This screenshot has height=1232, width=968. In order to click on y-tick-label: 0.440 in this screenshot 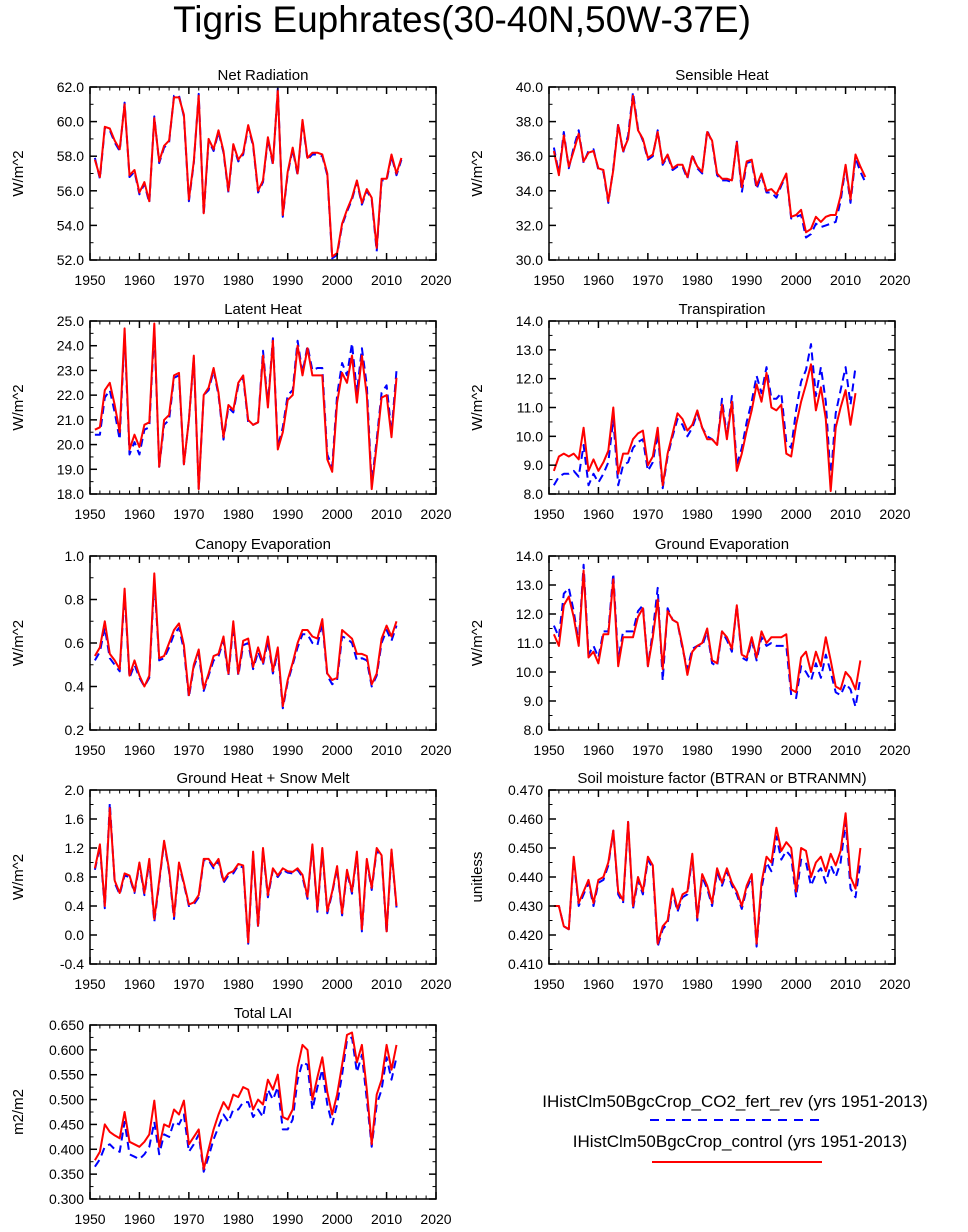, I will do `click(525, 877)`.